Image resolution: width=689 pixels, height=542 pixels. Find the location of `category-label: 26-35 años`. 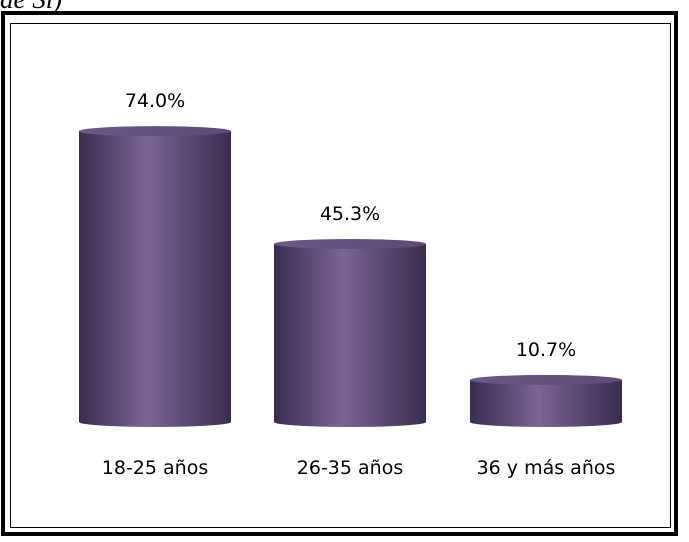

category-label: 26-35 años is located at coordinates (350, 468).